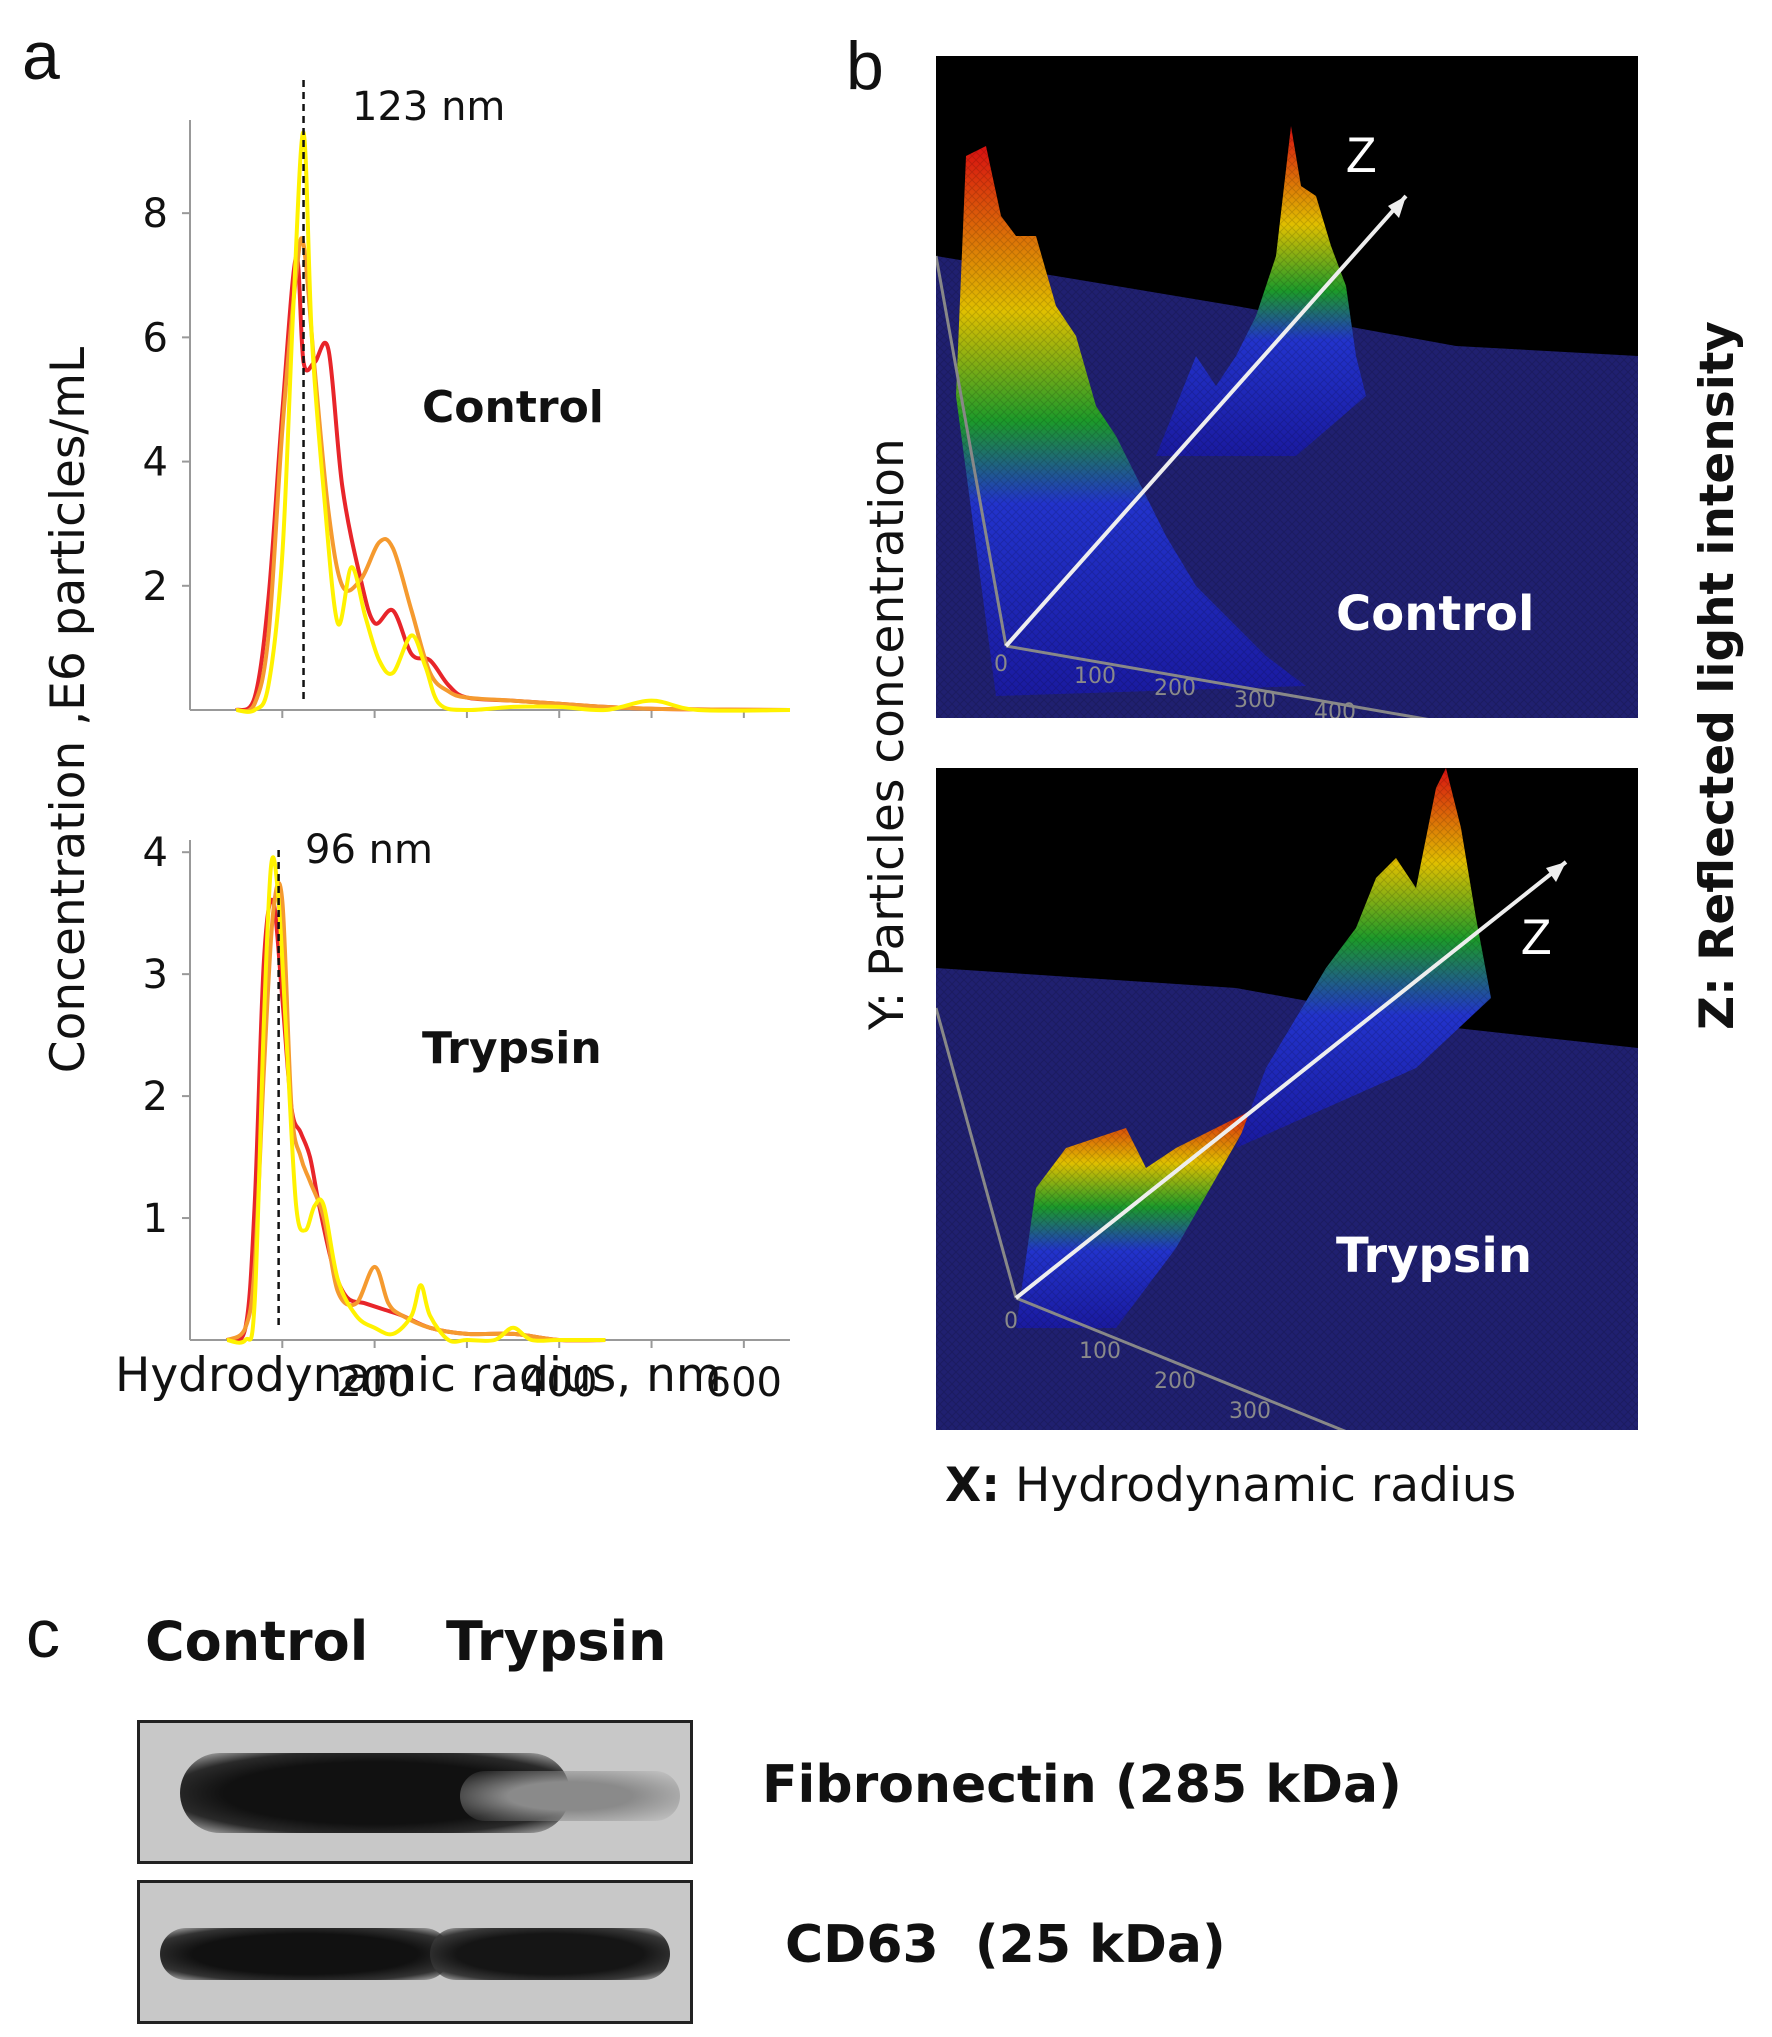 This screenshot has width=1772, height=2037. What do you see at coordinates (1206, 421) in the screenshot?
I see `z-axis-arrow-control` at bounding box center [1206, 421].